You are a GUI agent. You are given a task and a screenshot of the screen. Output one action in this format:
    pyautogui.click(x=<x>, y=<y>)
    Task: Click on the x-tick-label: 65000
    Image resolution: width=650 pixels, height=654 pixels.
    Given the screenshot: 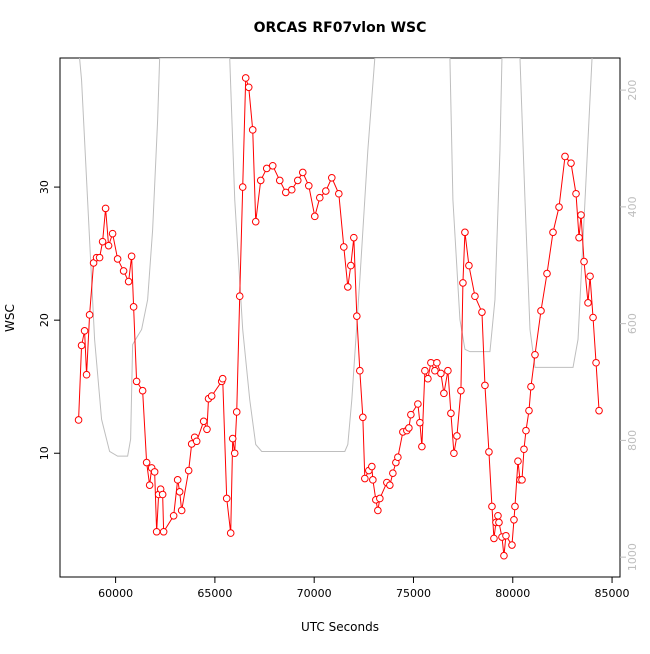 What is the action you would take?
    pyautogui.click(x=214, y=593)
    